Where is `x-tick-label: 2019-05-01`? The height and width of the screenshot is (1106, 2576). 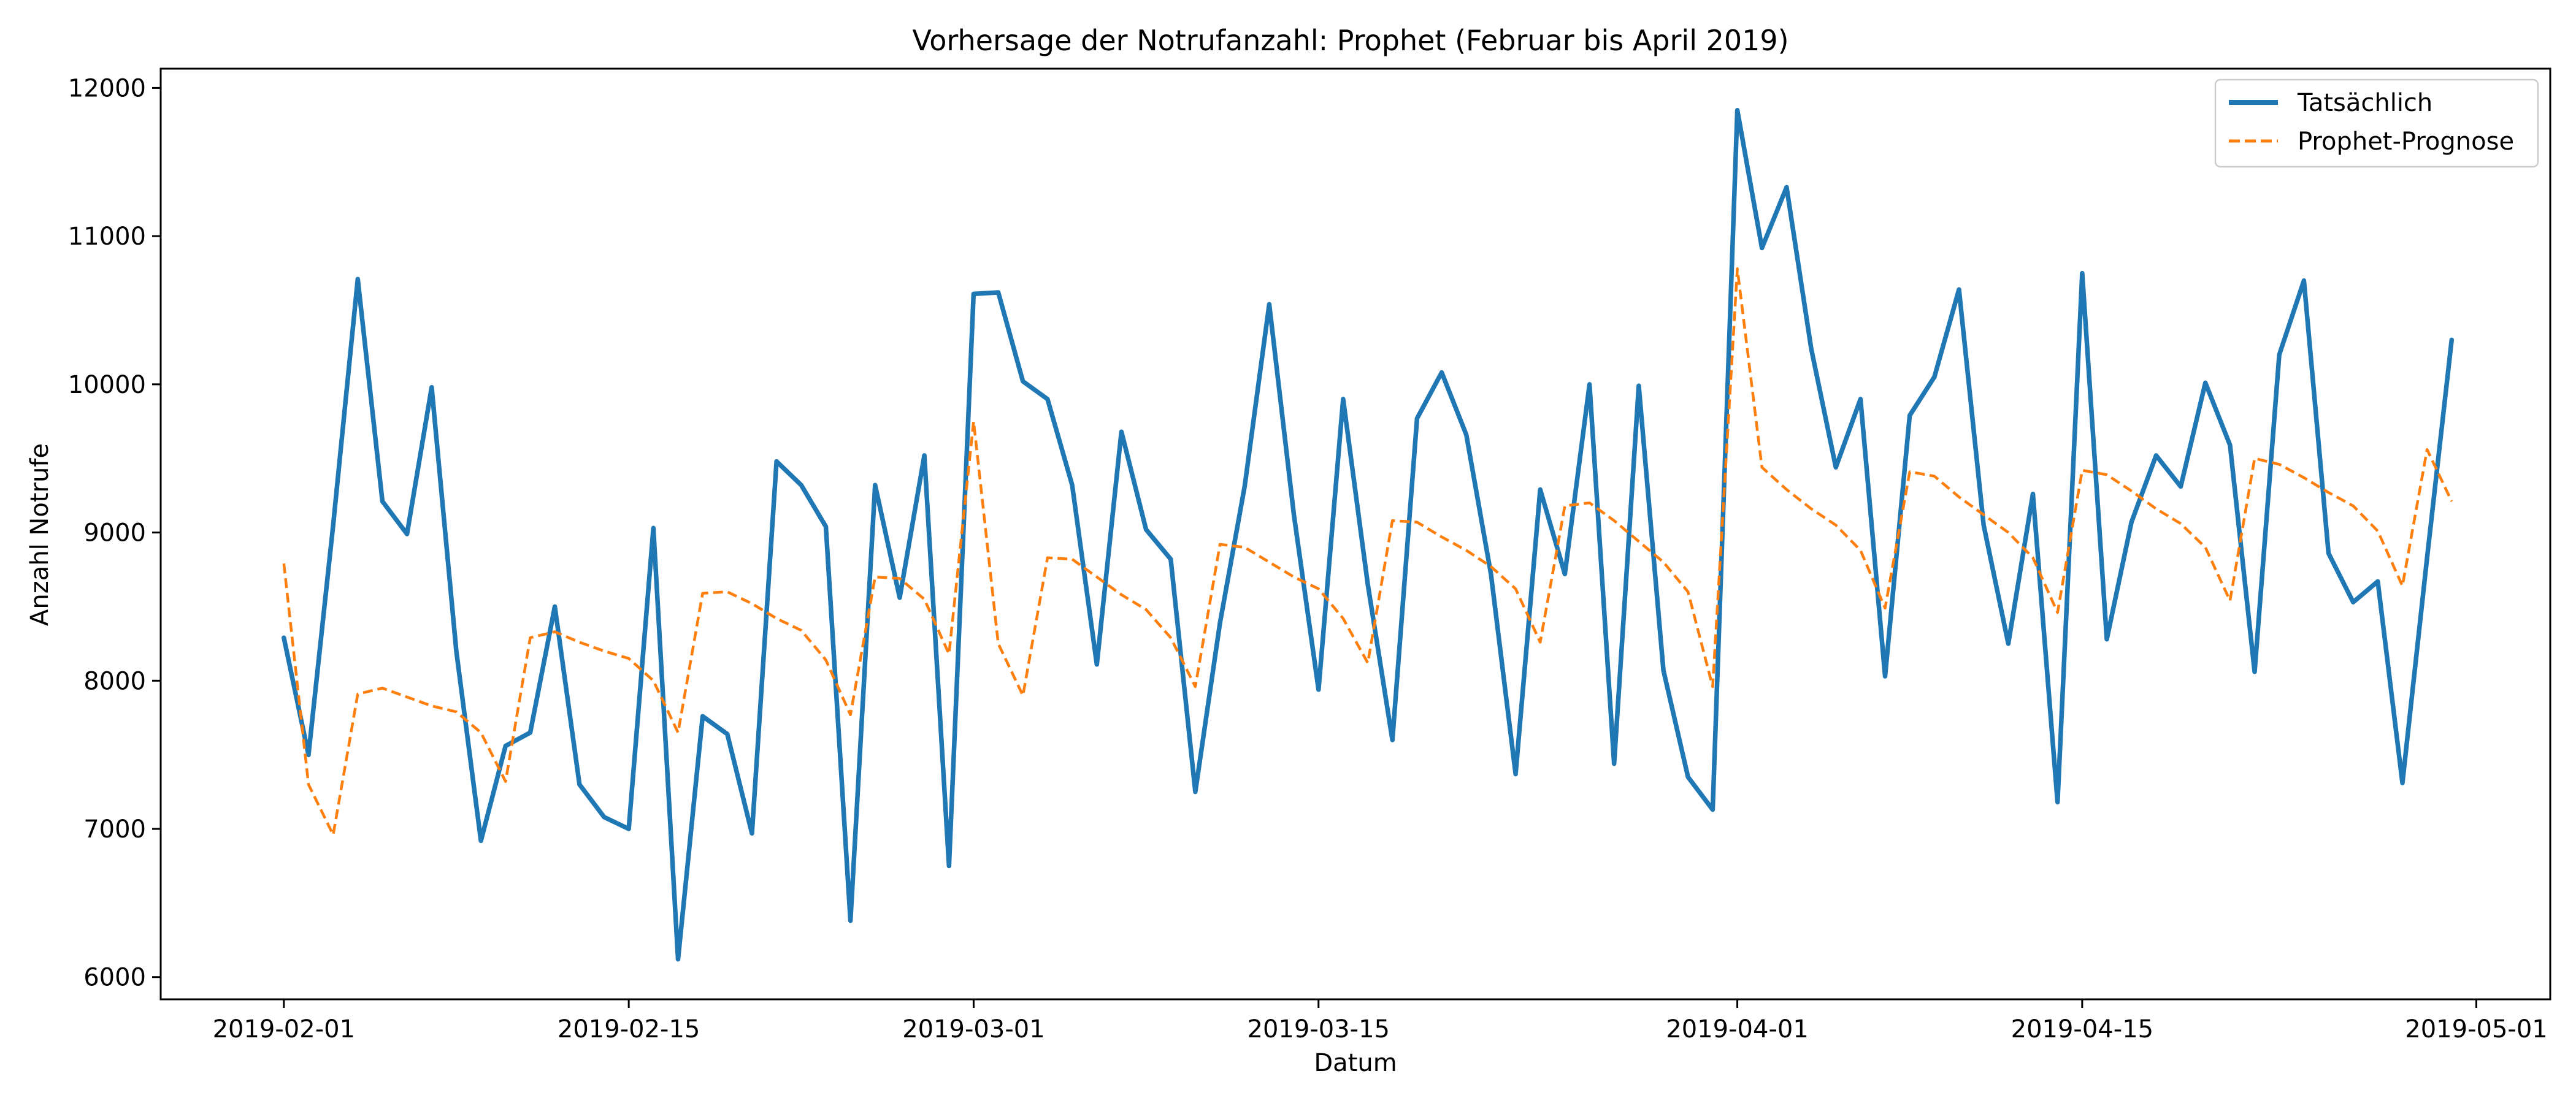 x-tick-label: 2019-05-01 is located at coordinates (2476, 1029).